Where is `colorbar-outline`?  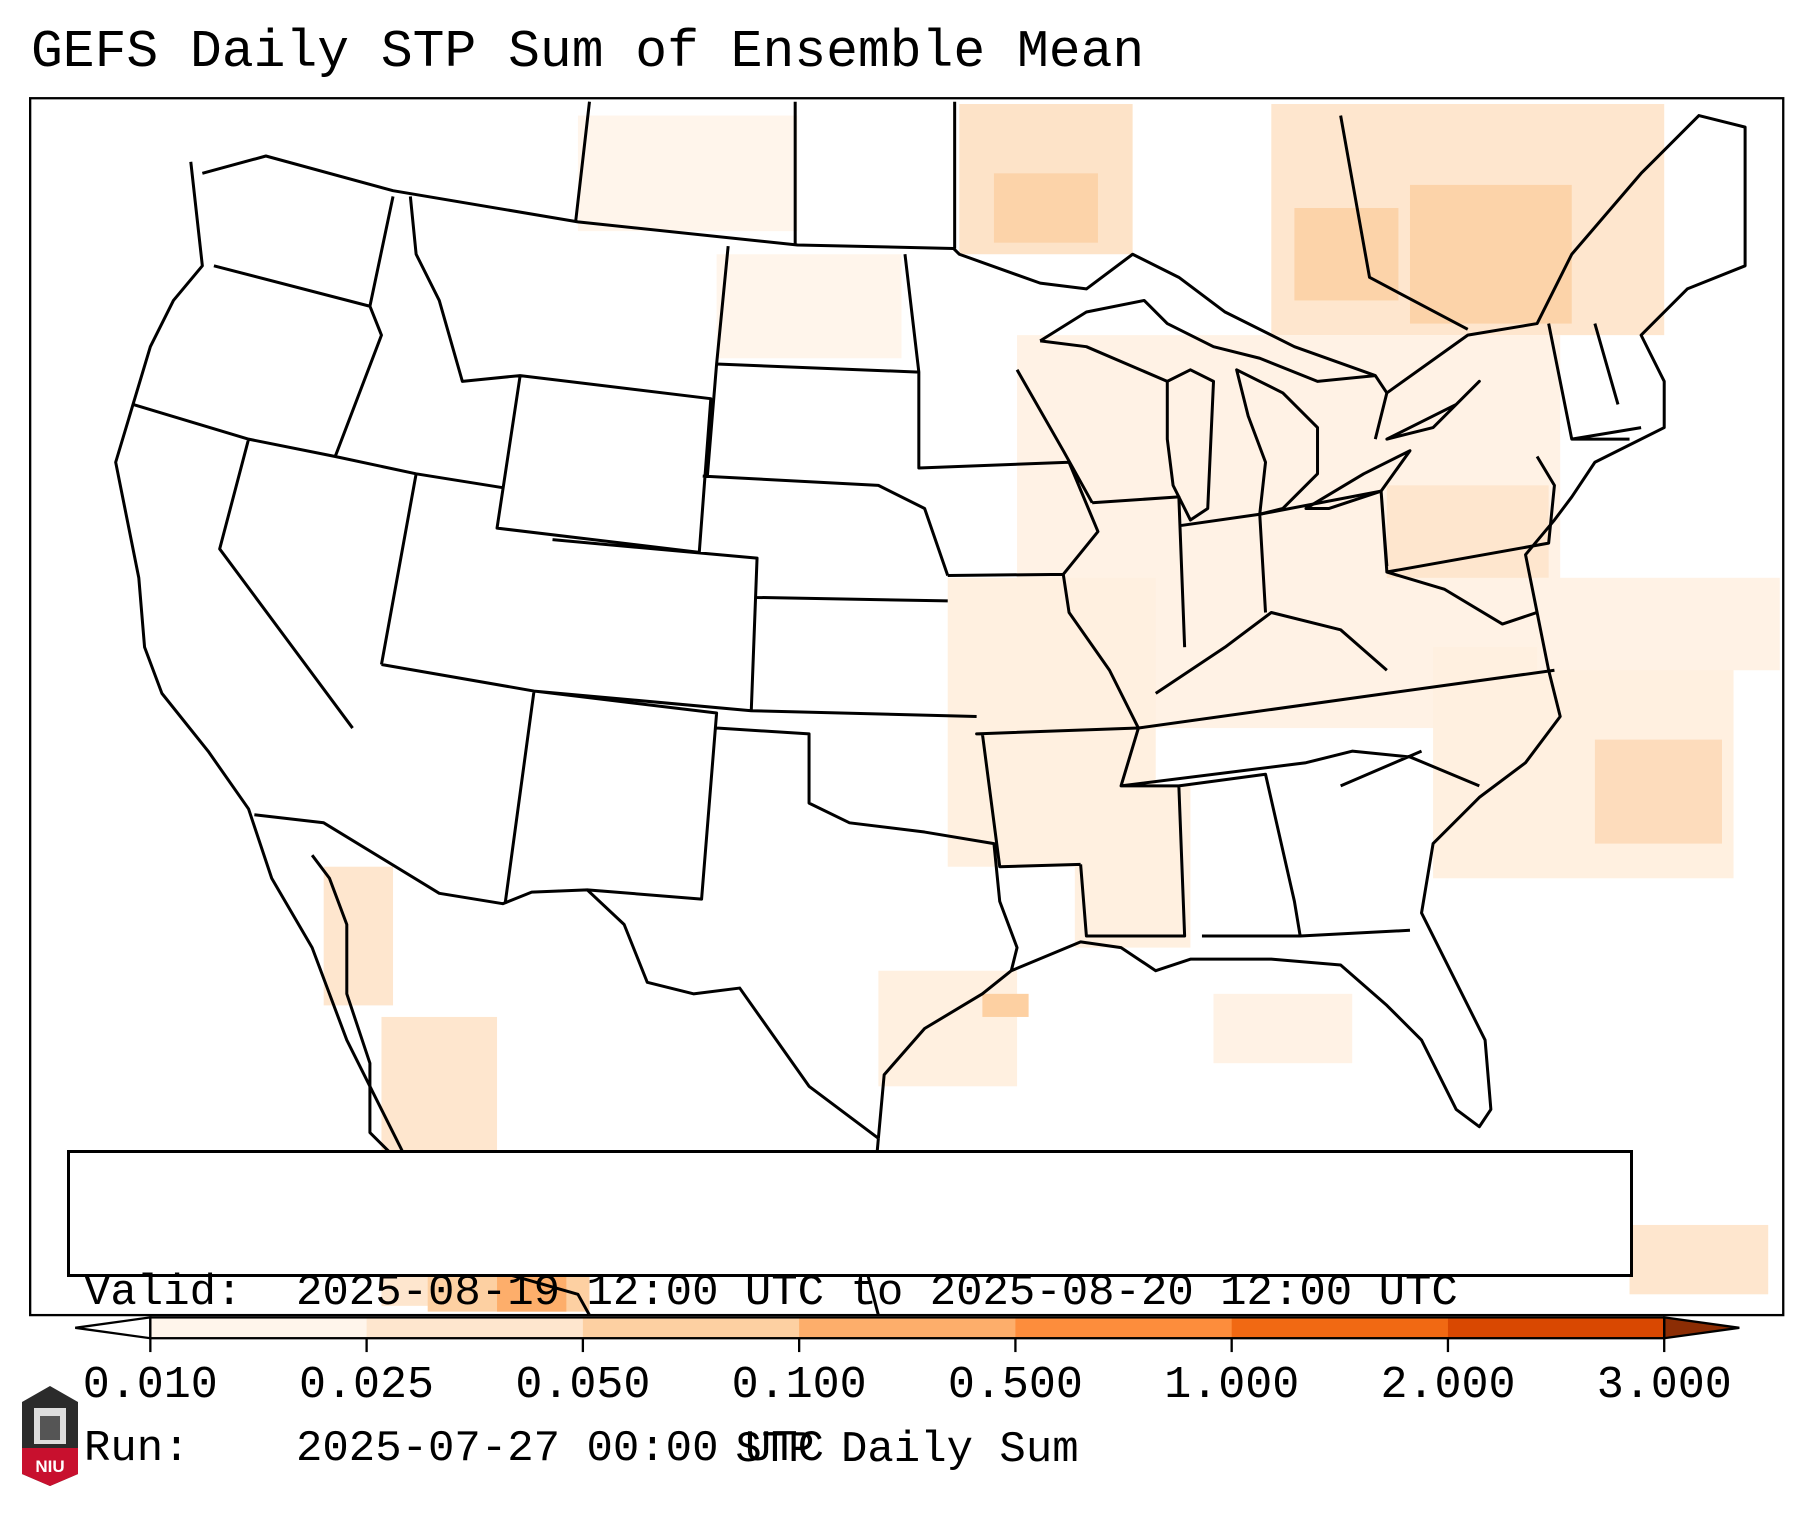
colorbar-outline is located at coordinates (907, 1328).